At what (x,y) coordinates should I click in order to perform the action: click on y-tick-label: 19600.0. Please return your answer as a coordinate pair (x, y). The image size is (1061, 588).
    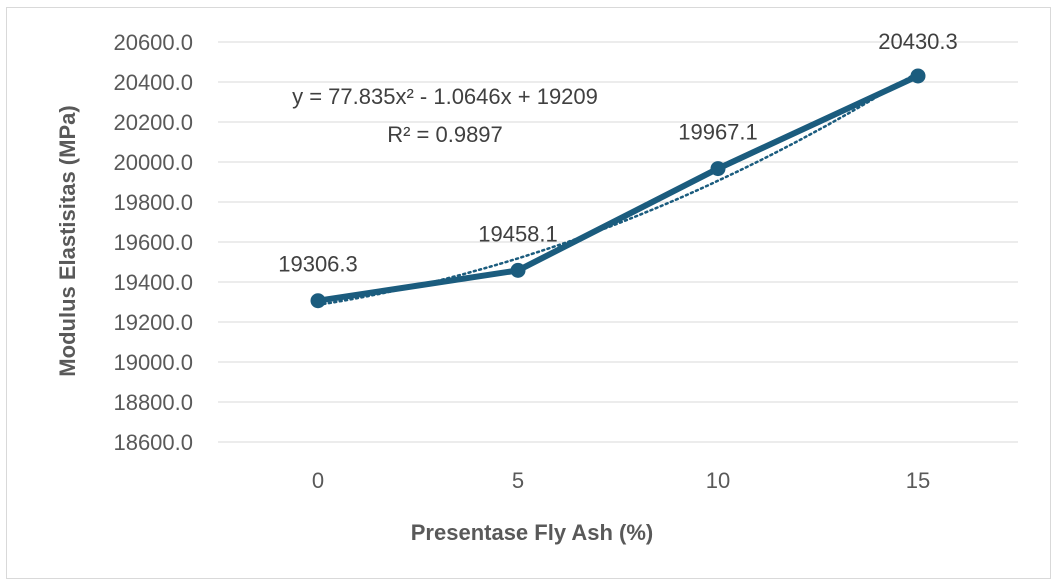
    Looking at the image, I should click on (153, 242).